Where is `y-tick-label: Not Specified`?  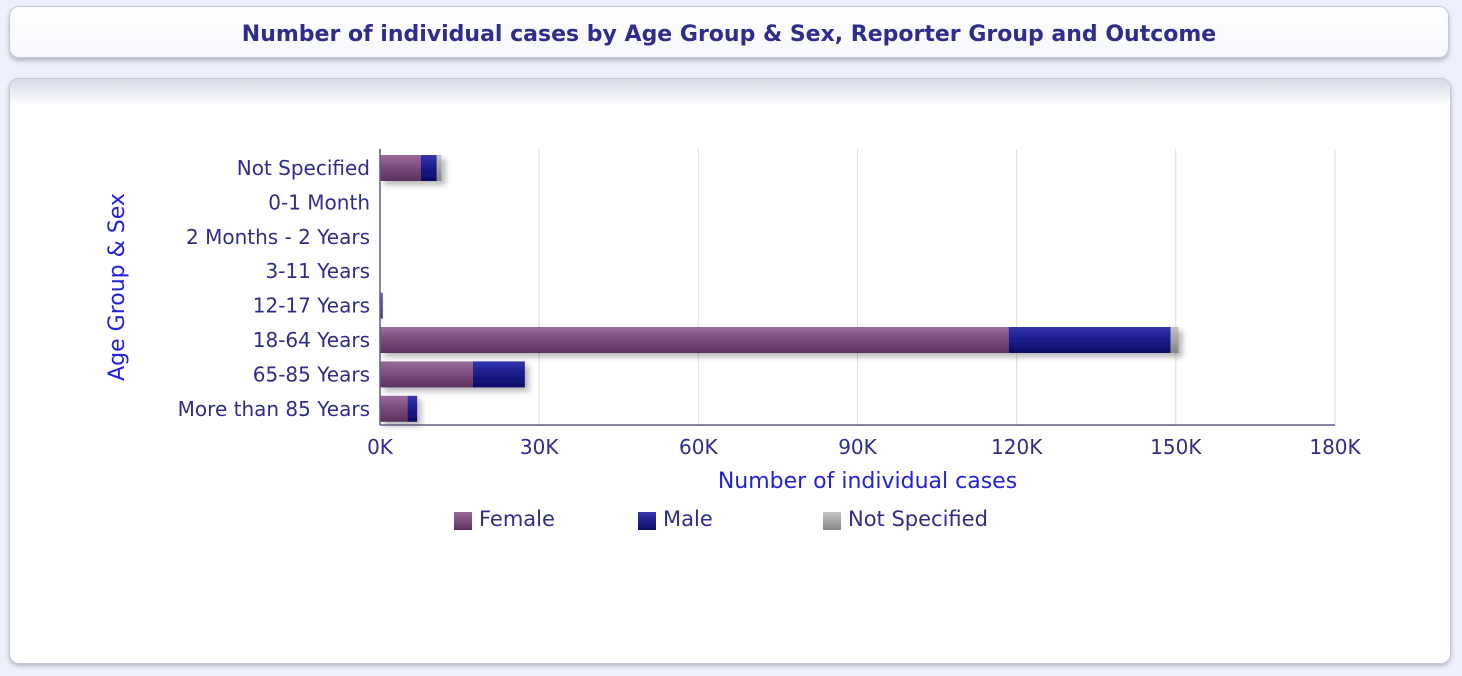
y-tick-label: Not Specified is located at coordinates (303, 168).